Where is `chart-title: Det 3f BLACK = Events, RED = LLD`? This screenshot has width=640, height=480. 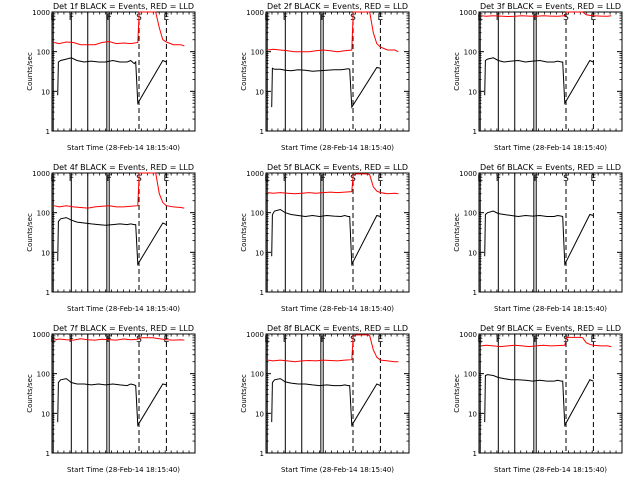
chart-title: Det 3f BLACK = Events, RED = LLD is located at coordinates (550, 6).